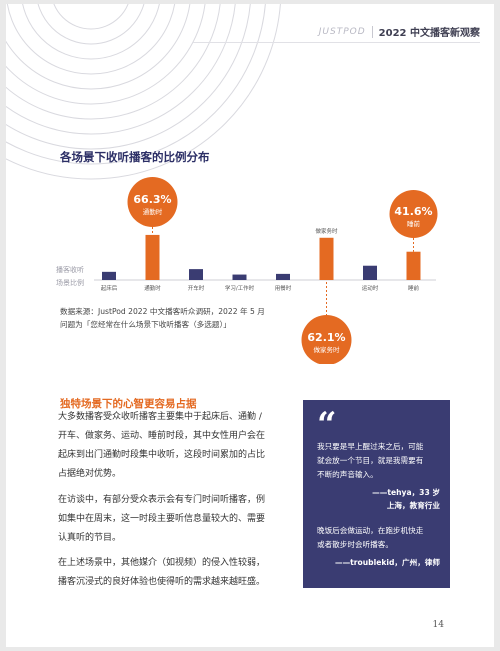 The height and width of the screenshot is (651, 500). I want to click on paragraph-line: 起床到出门通勤时段集中收听，这段时间累加的占比, so click(162, 455).